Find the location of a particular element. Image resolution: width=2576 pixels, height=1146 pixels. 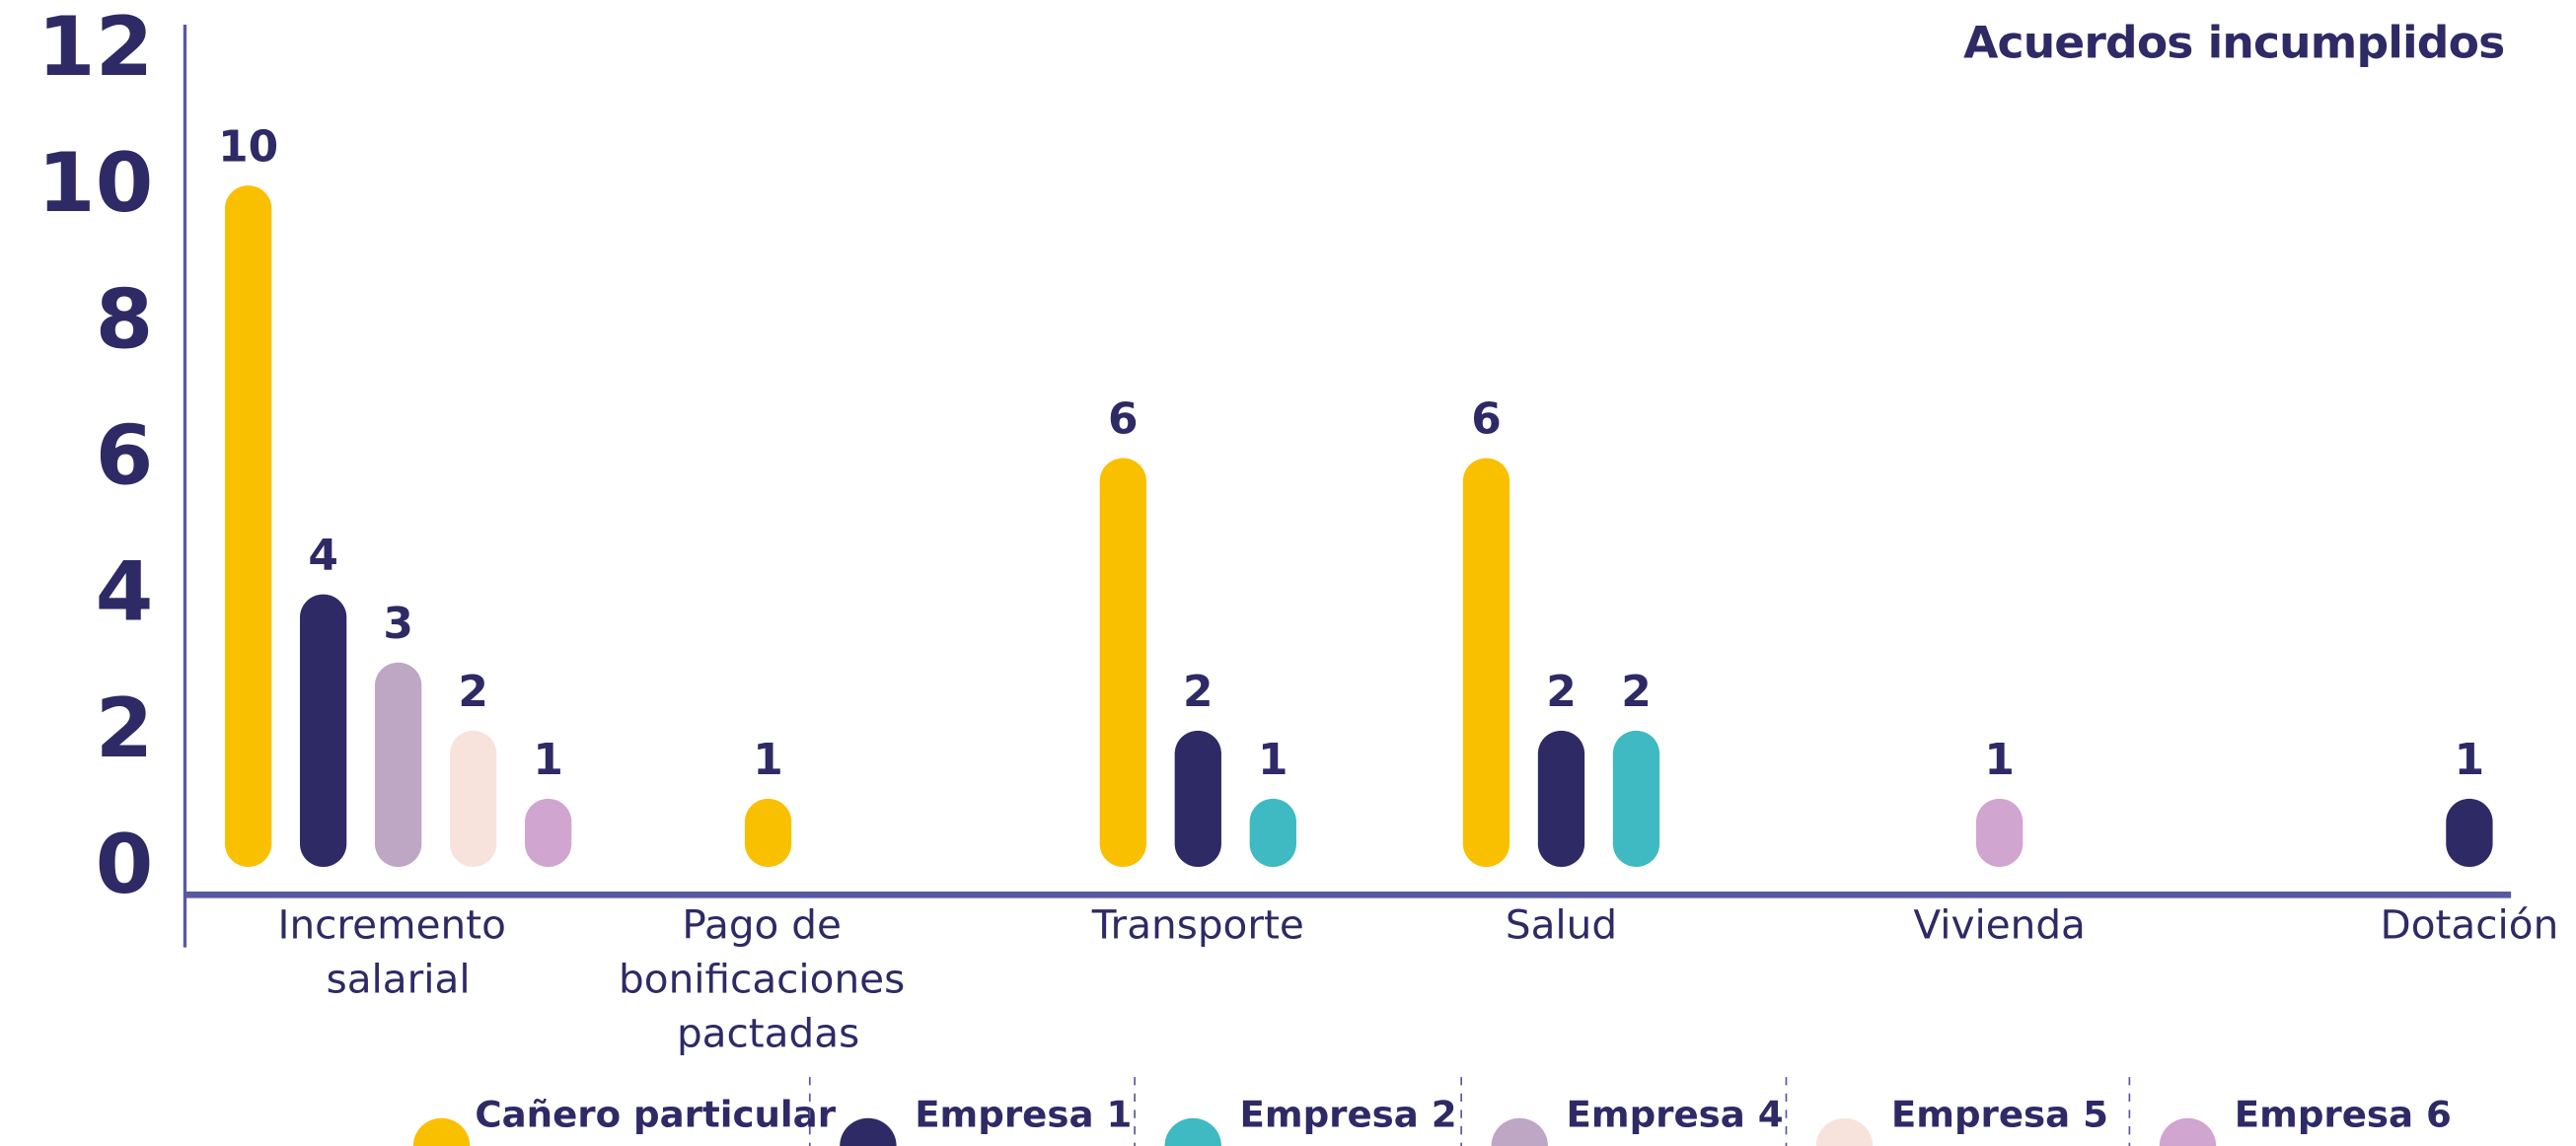

legend-label: Empresa 2 is located at coordinates (1348, 1115).